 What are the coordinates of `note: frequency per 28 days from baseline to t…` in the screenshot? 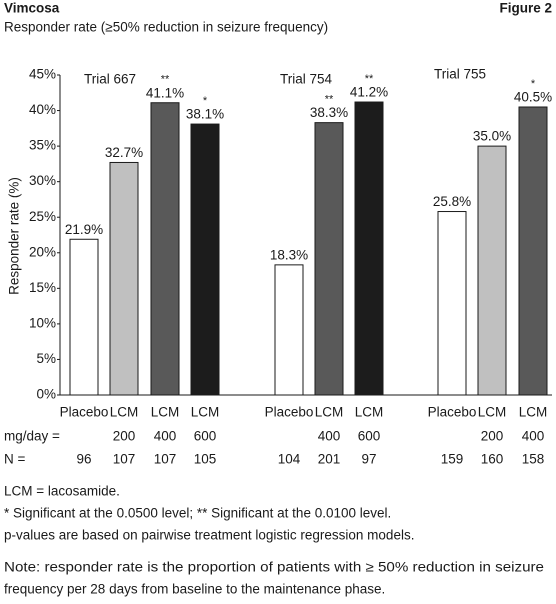 It's located at (194, 589).